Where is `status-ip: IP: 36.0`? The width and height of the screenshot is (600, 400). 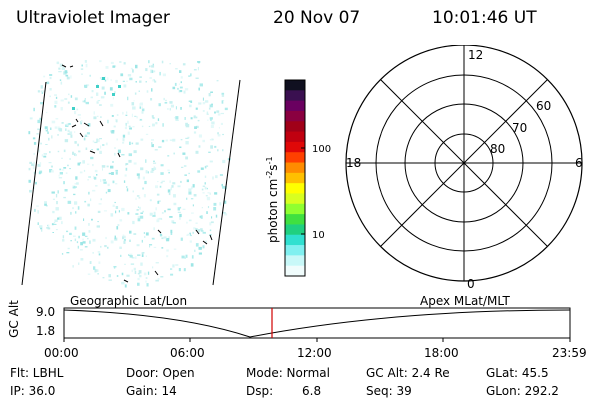
status-ip: IP: 36.0 is located at coordinates (33, 391).